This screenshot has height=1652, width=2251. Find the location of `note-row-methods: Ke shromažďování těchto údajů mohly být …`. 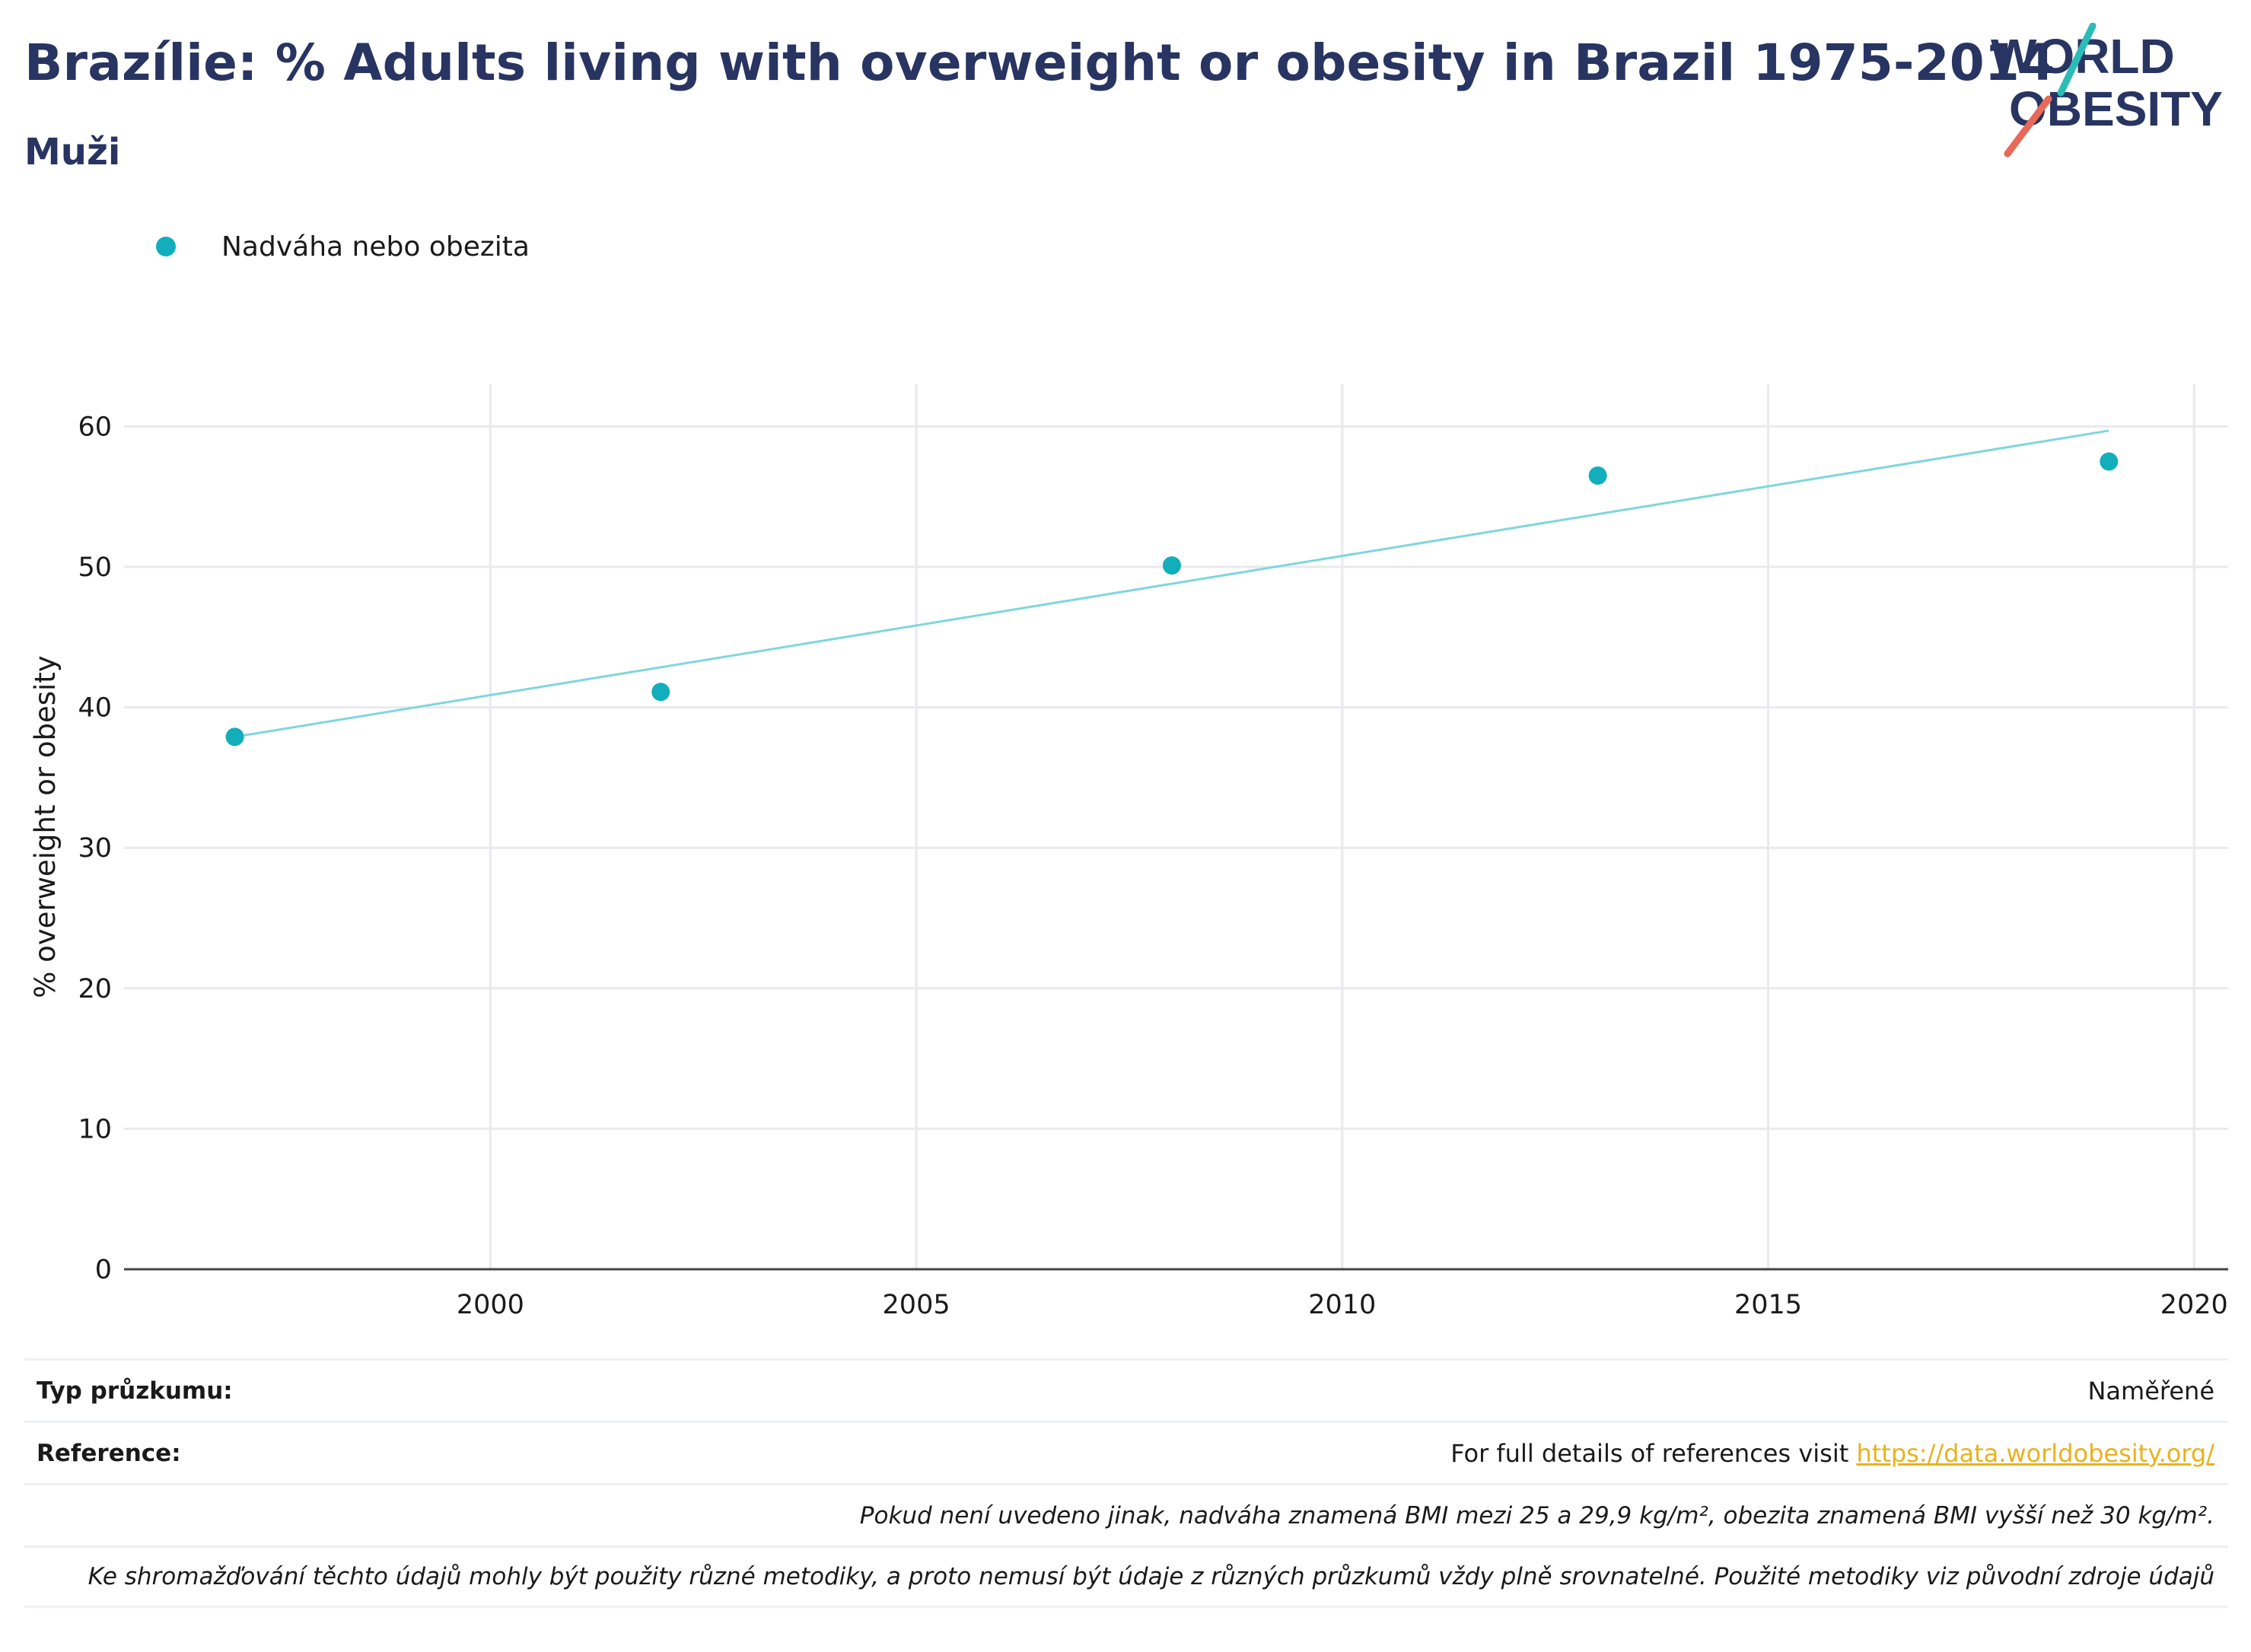

note-row-methods: Ke shromažďování těchto údajů mohly být … is located at coordinates (1126, 1576).